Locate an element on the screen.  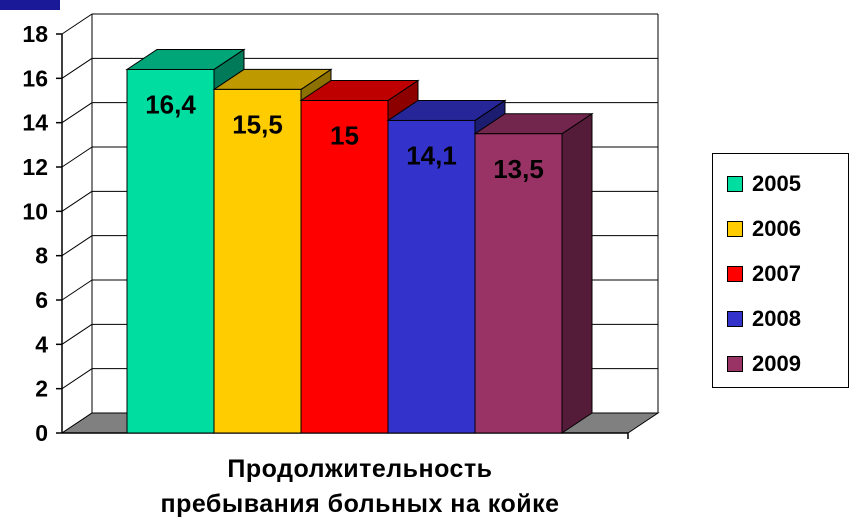
legend-label: 2007 is located at coordinates (776, 273).